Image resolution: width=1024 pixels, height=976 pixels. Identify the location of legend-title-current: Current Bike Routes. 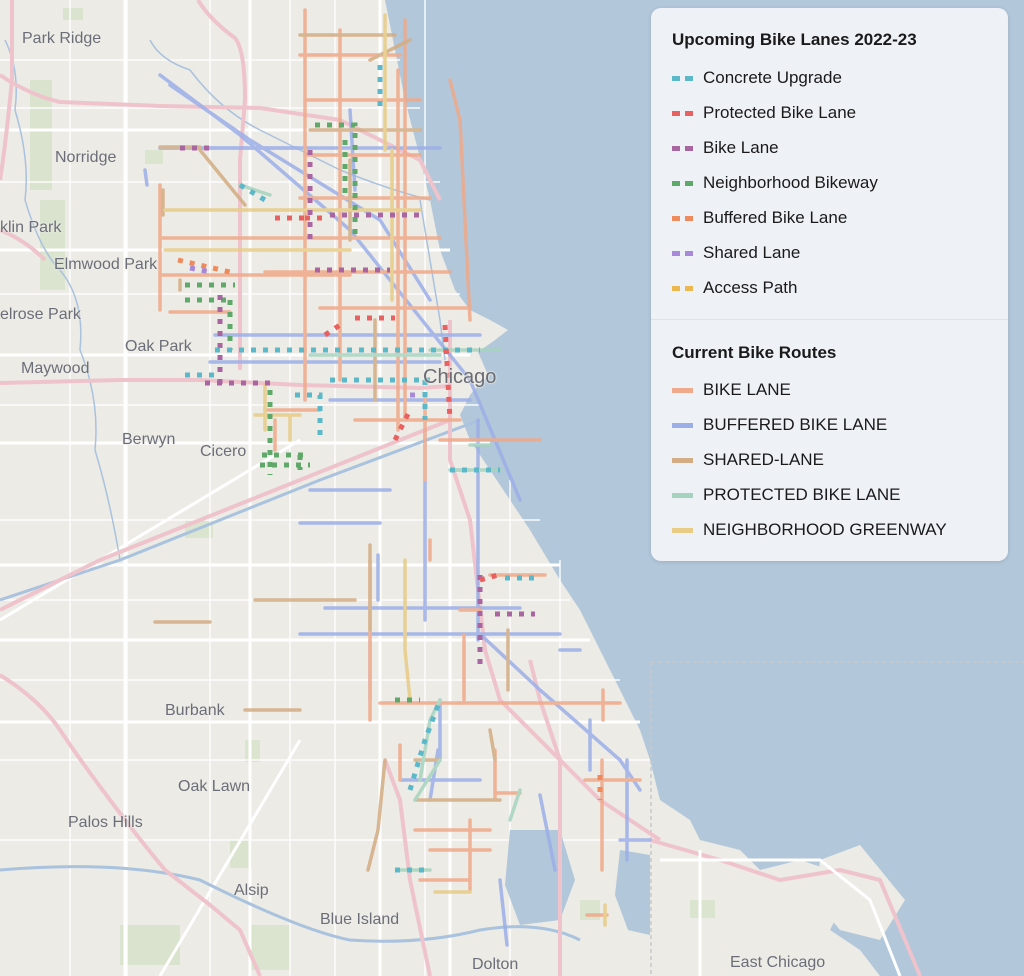
(754, 352).